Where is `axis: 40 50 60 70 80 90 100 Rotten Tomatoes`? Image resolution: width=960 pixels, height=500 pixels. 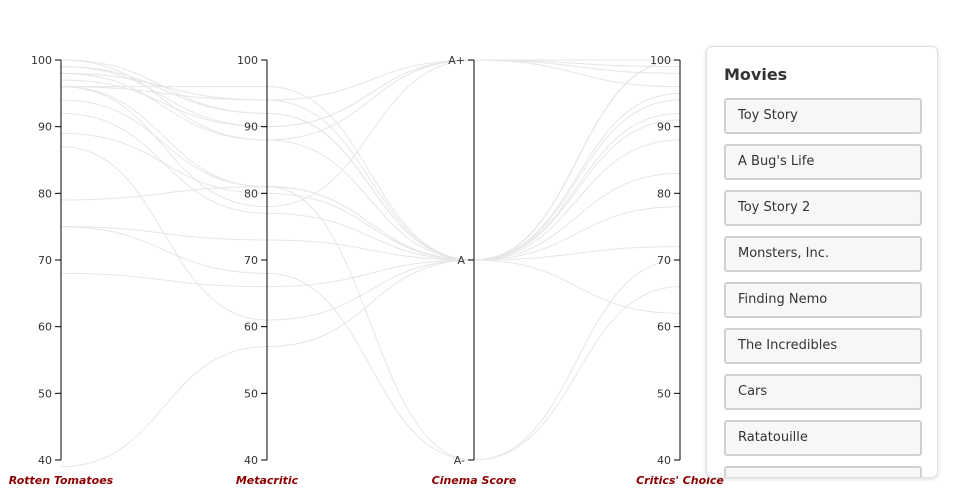
axis: 40 50 60 70 80 90 100 Rotten Tomatoes is located at coordinates (61, 270).